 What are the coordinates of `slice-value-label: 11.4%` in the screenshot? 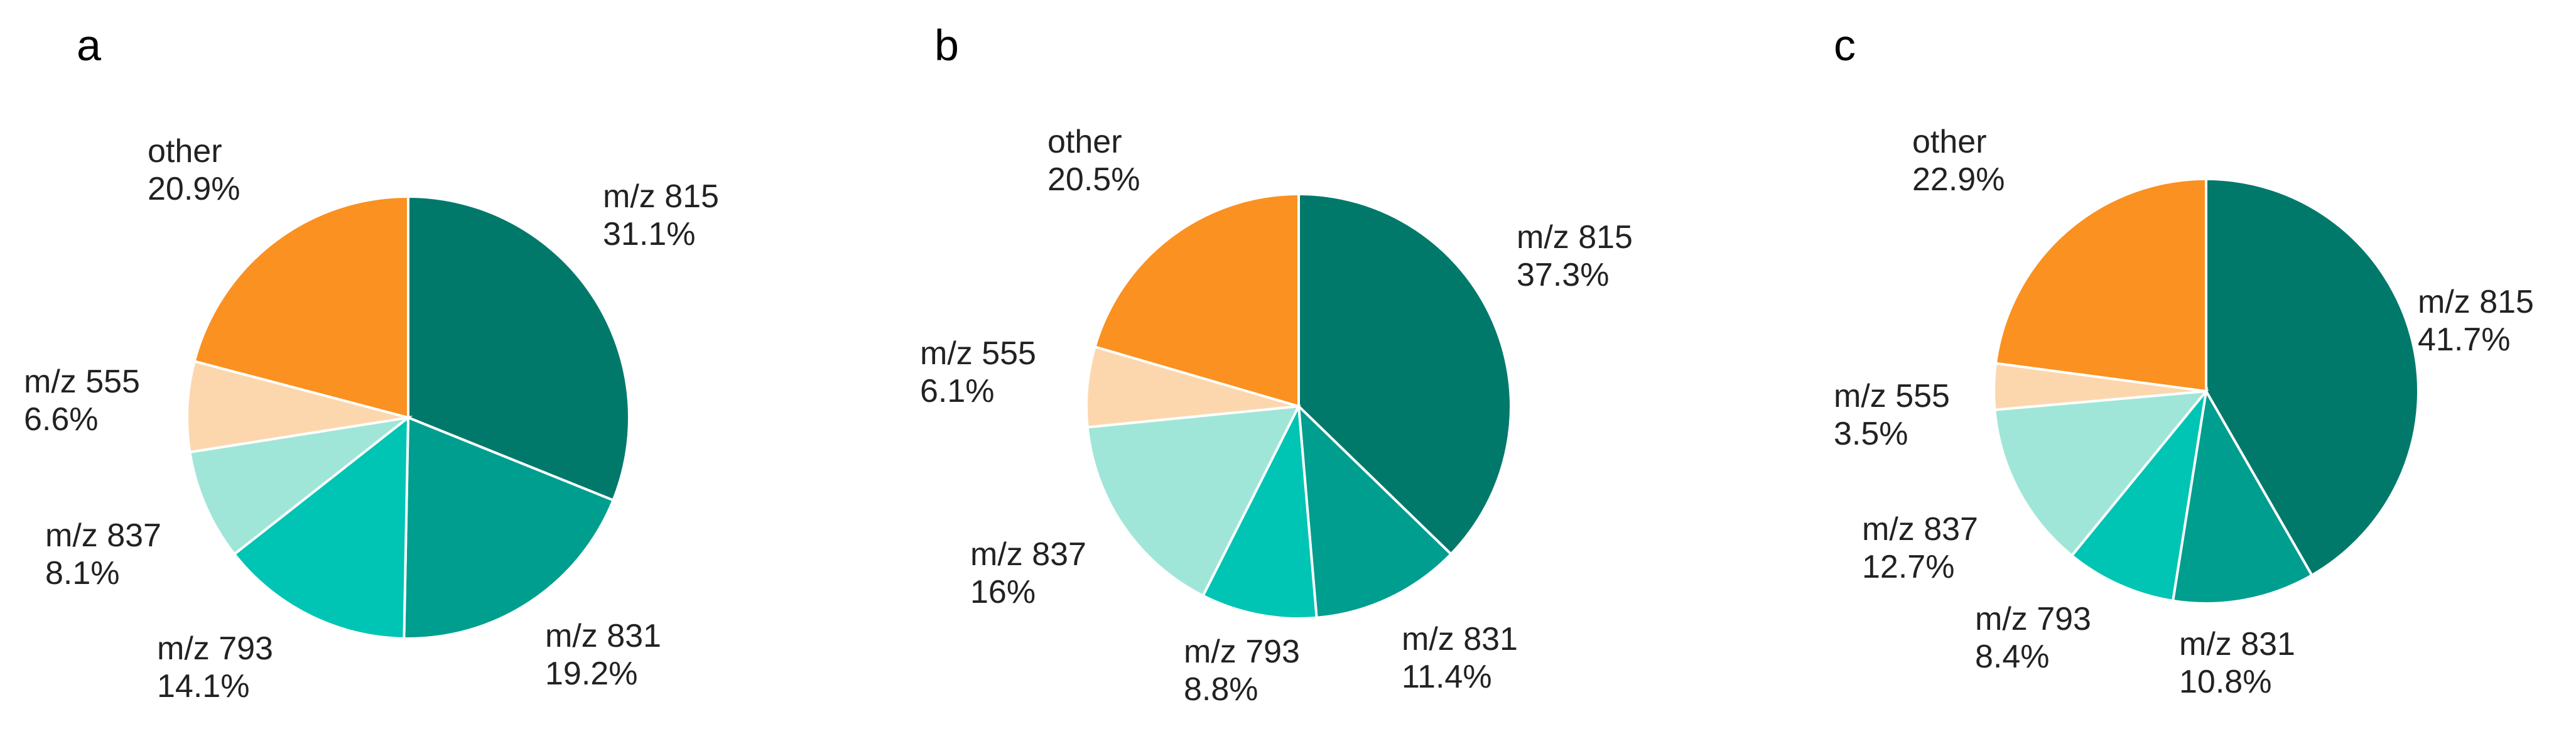 It's located at (1447, 677).